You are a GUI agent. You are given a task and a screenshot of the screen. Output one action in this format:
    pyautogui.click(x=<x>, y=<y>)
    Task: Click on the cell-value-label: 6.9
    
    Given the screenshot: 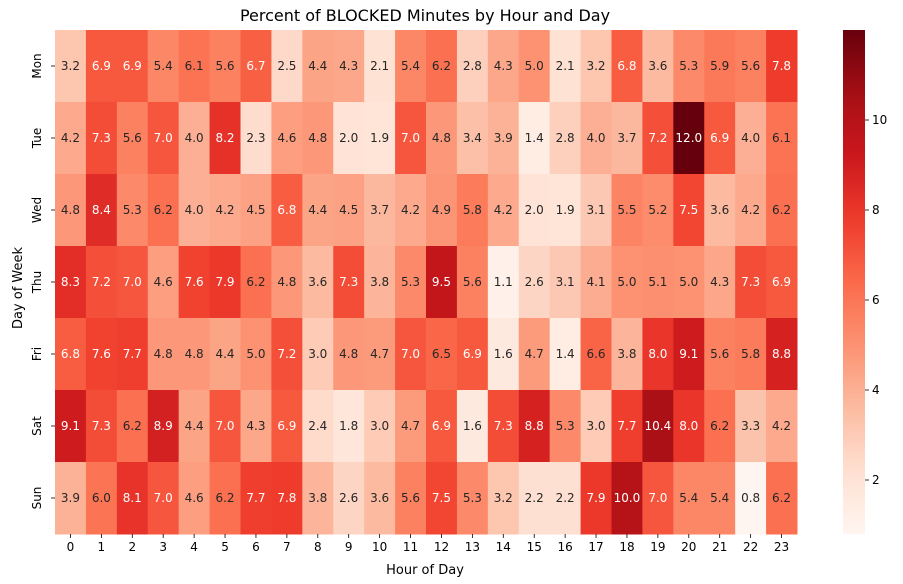 What is the action you would take?
    pyautogui.click(x=132, y=66)
    